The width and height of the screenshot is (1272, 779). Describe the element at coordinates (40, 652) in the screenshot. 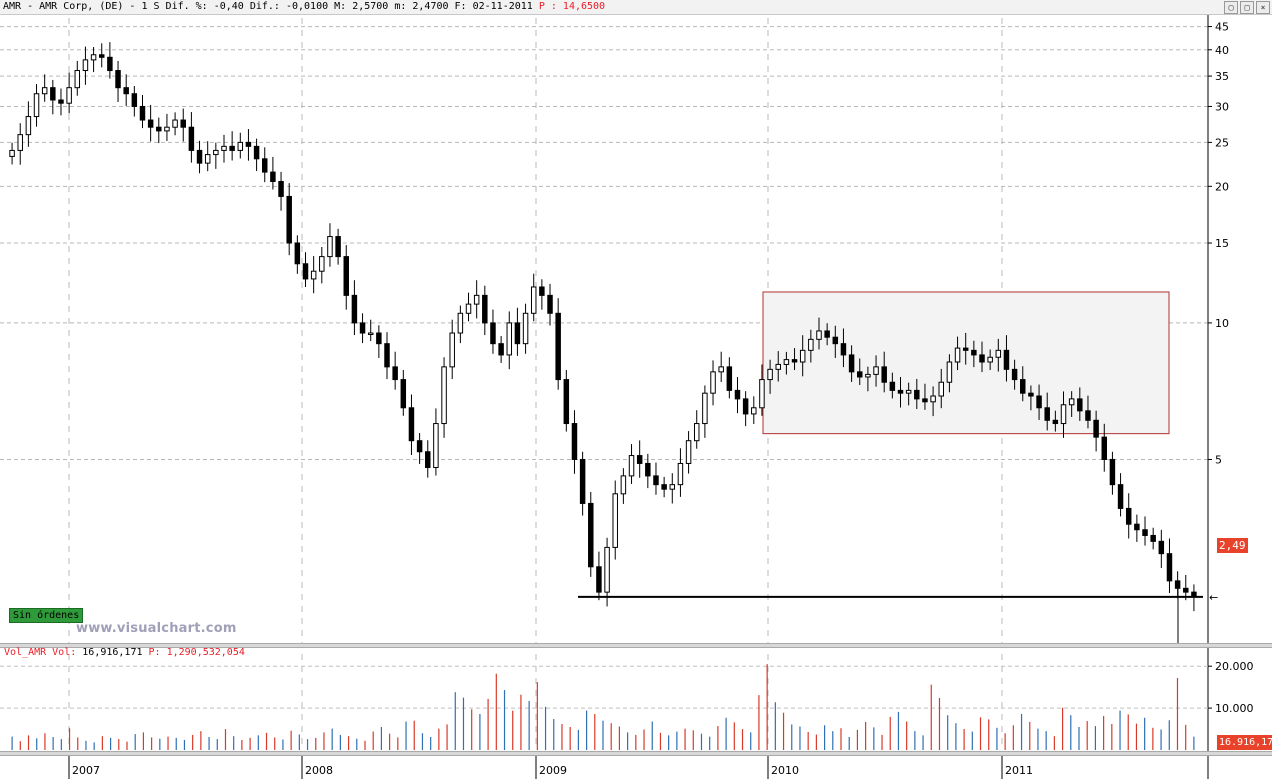

I see `volume-label: Vol_AMR Vol:` at that location.